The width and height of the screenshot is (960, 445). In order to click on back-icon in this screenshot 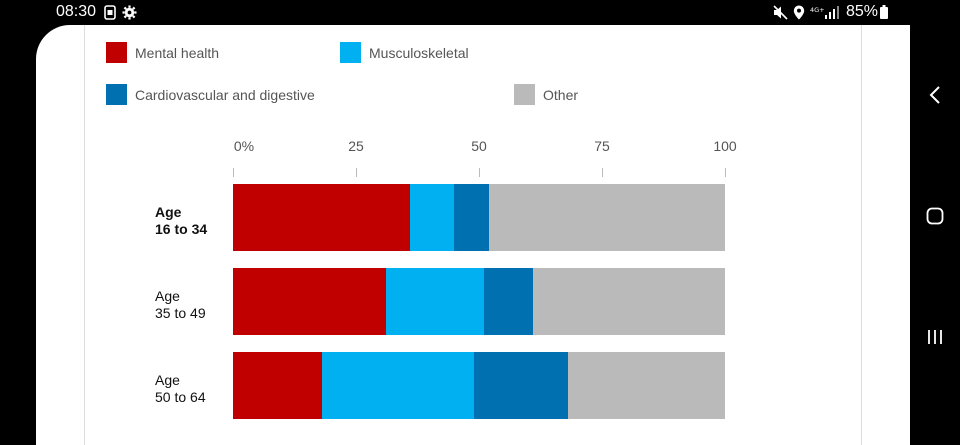, I will do `click(935, 95)`.